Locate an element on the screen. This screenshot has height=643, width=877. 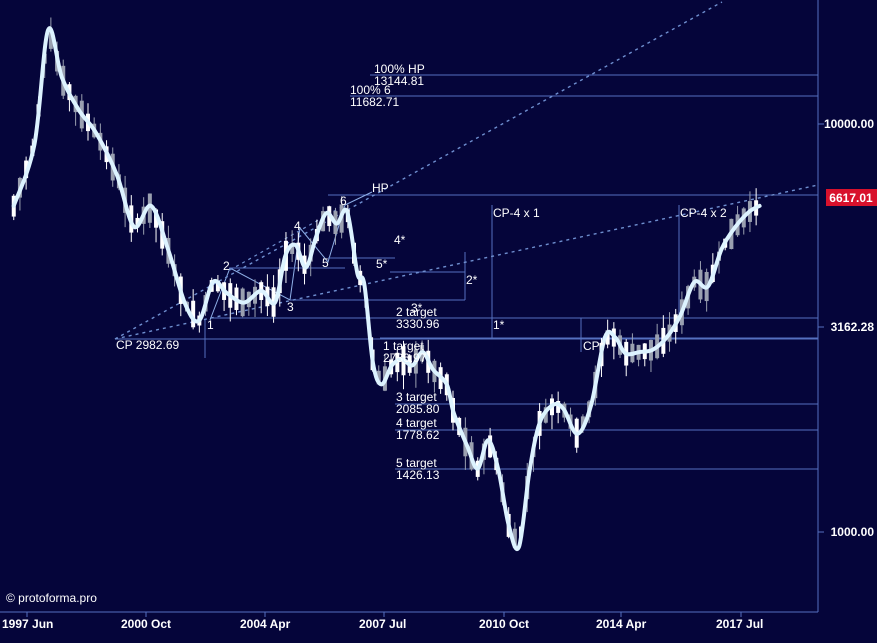
x-tick-label: 1997 Jun is located at coordinates (27, 624).